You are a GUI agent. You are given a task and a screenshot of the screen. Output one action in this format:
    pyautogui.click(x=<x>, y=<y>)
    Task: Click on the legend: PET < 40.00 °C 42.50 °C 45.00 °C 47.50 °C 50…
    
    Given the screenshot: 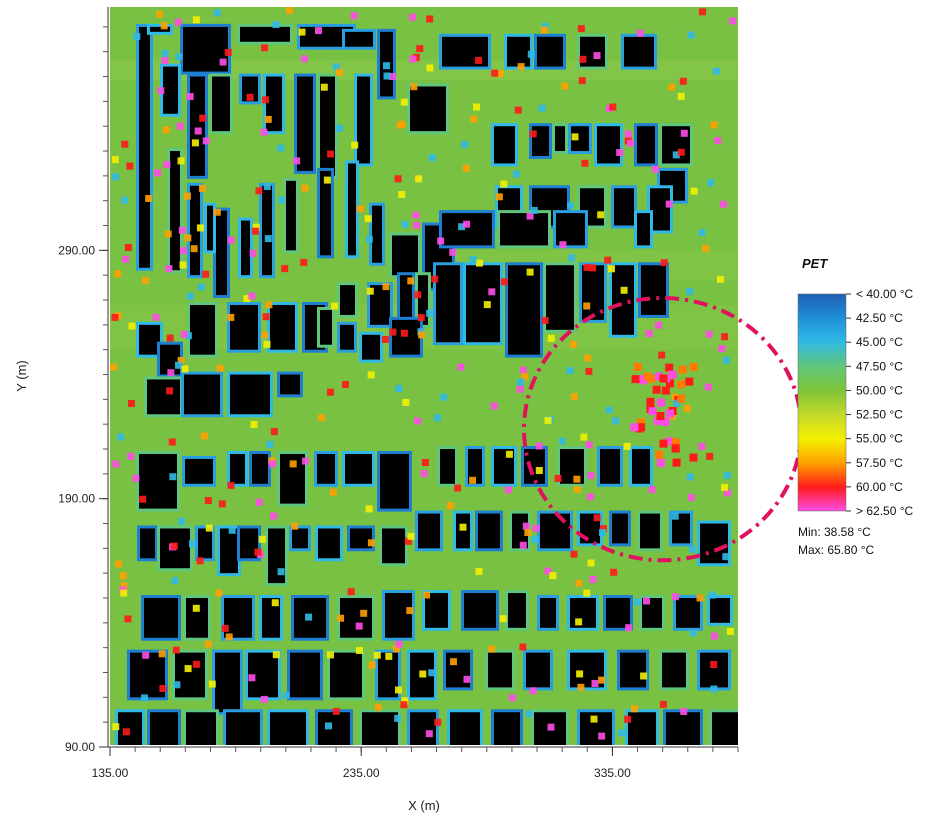 What is the action you would take?
    pyautogui.click(x=855, y=406)
    